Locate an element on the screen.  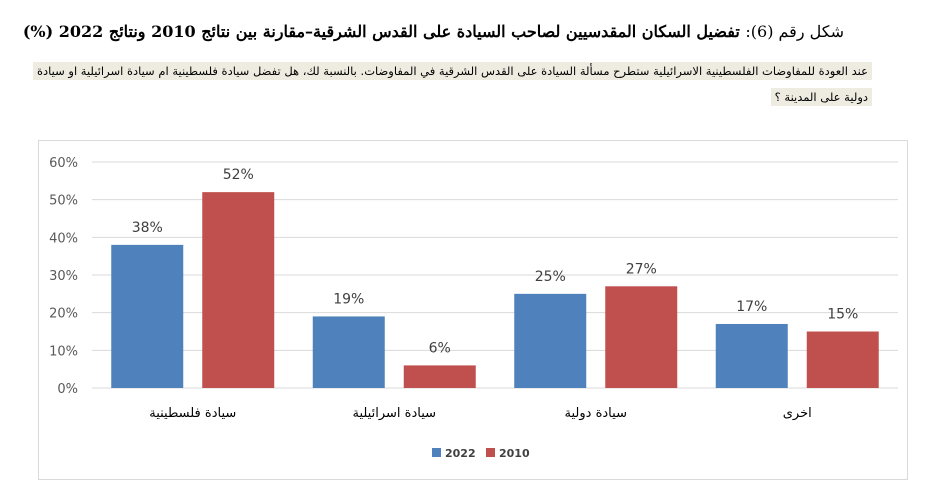
legend-swatch-2010 is located at coordinates (490, 452).